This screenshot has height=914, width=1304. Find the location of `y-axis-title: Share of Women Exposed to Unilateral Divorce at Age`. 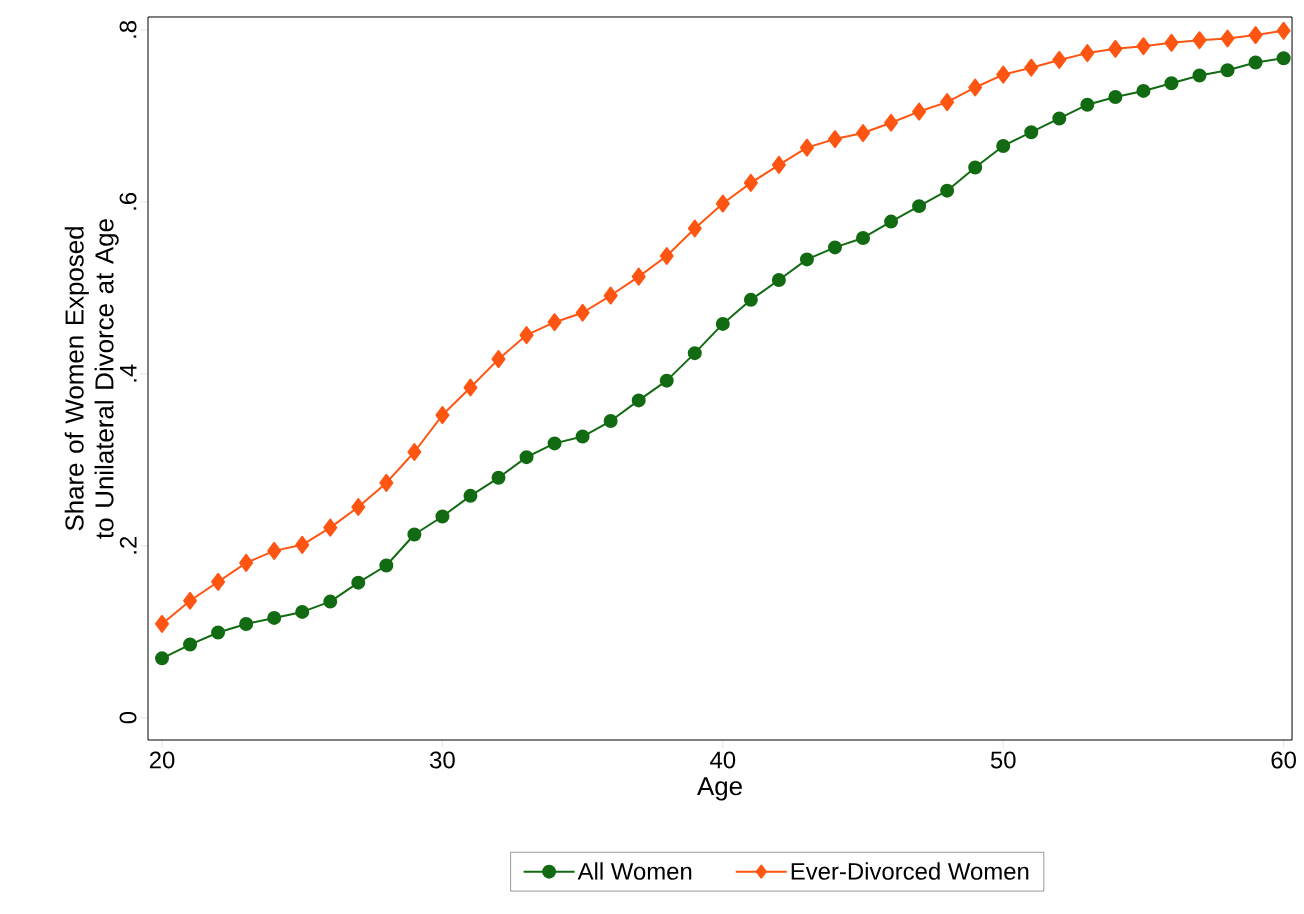

y-axis-title: Share of Women Exposed to Unilateral Divorce at Age is located at coordinates (91, 379).